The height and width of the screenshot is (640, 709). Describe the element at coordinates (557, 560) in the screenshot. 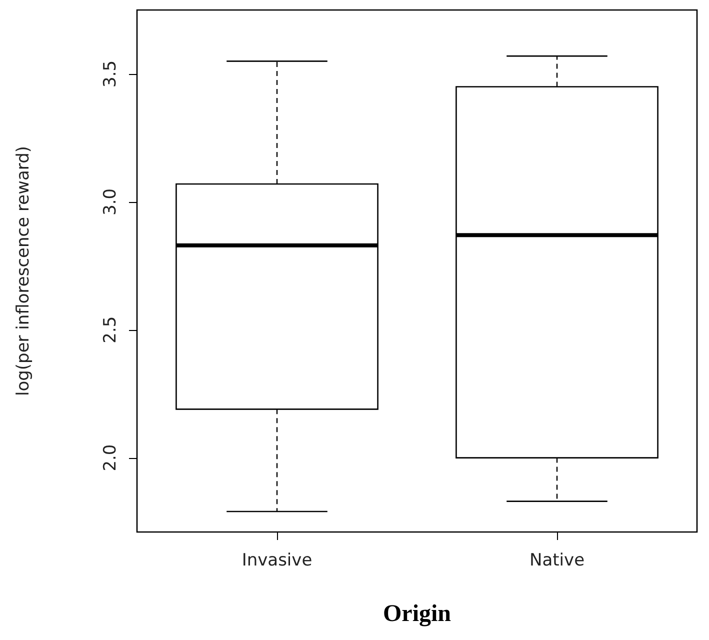

I see `x-tick-label: Native` at that location.